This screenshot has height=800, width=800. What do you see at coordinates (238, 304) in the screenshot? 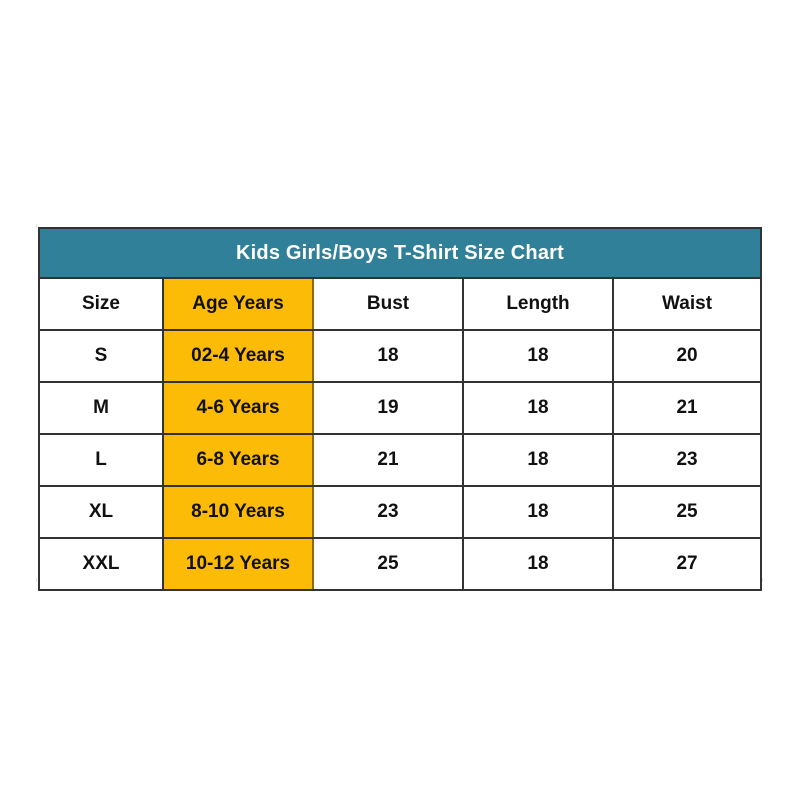
I see `column-header-age-years: Age Years` at bounding box center [238, 304].